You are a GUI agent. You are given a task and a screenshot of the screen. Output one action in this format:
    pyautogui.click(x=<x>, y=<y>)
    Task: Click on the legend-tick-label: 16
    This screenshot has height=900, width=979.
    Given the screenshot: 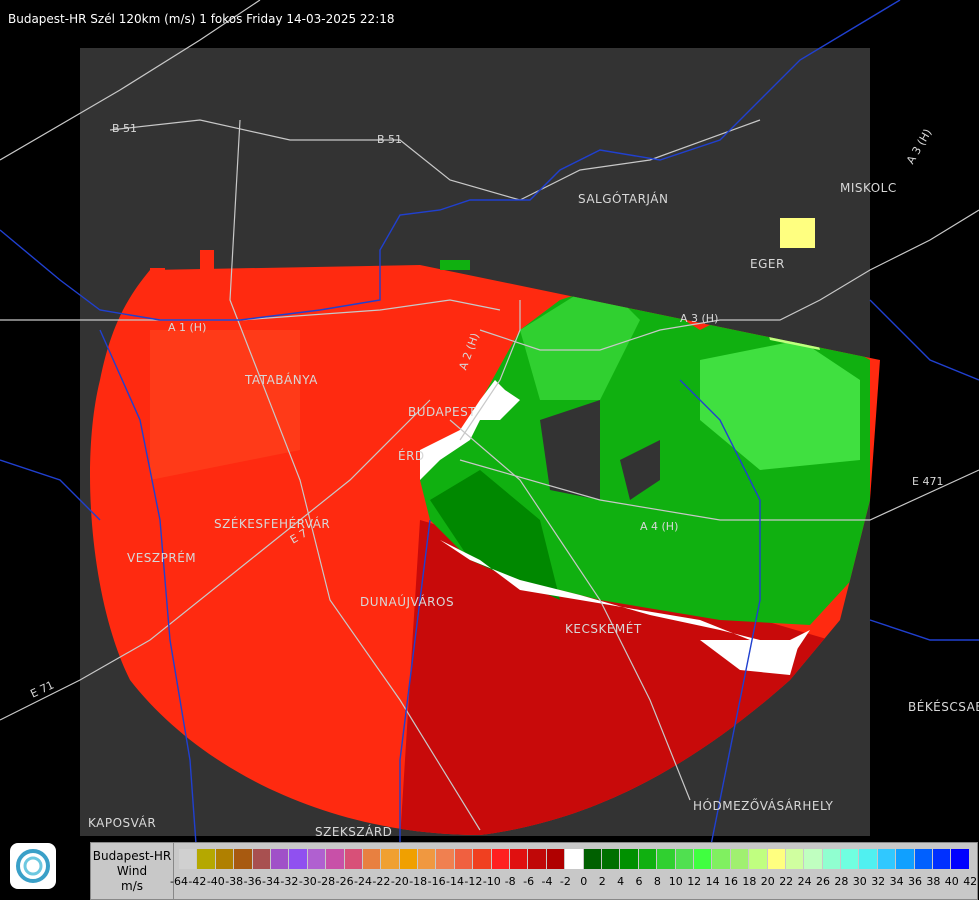 What is the action you would take?
    pyautogui.click(x=731, y=881)
    